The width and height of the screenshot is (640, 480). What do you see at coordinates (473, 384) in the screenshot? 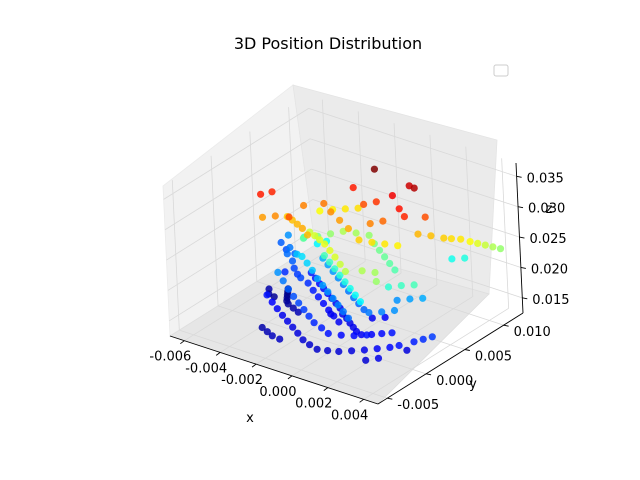
I see `y-axis-label: y` at bounding box center [473, 384].